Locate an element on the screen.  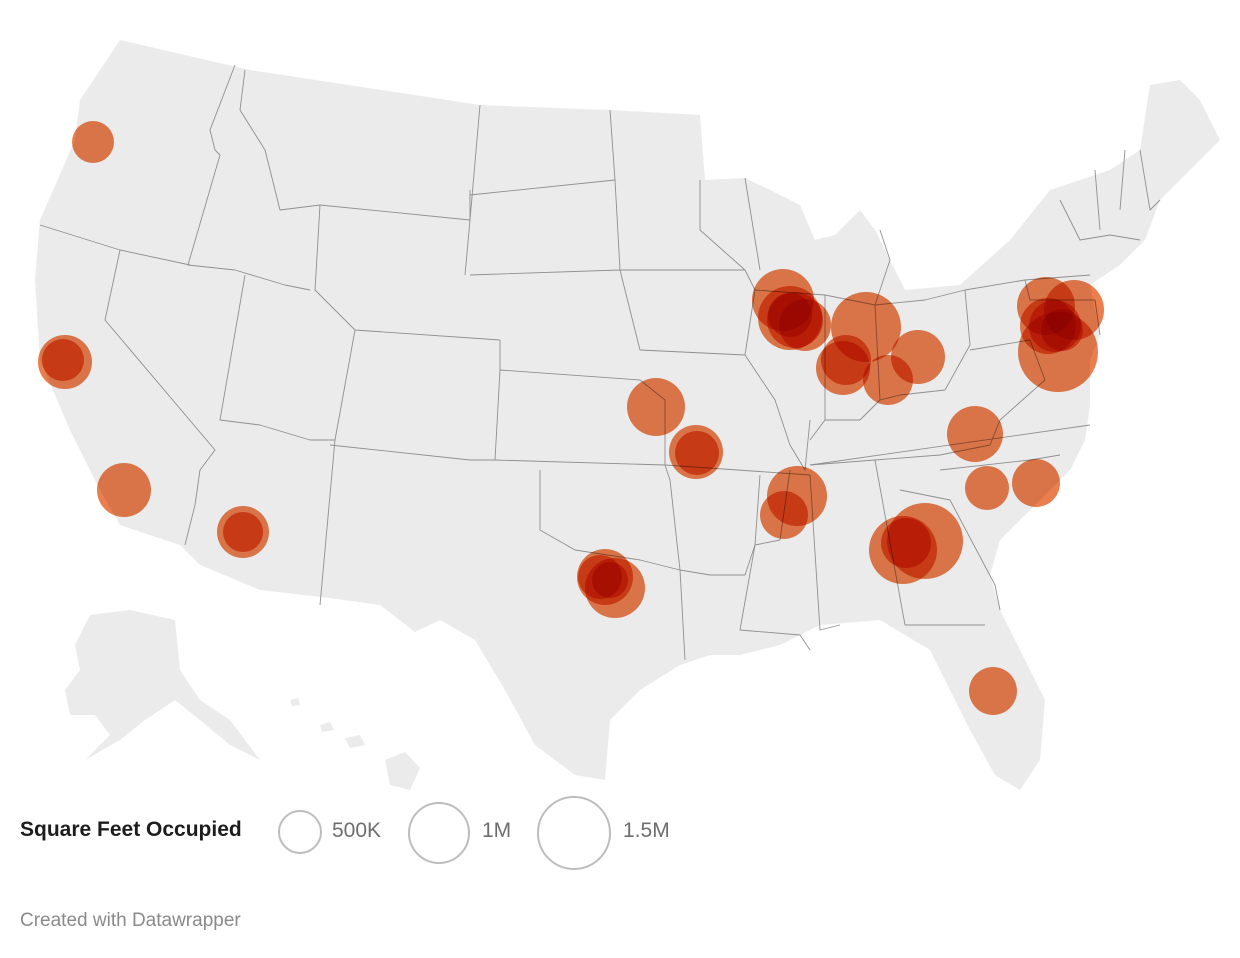
legend-circle-500k is located at coordinates (300, 832).